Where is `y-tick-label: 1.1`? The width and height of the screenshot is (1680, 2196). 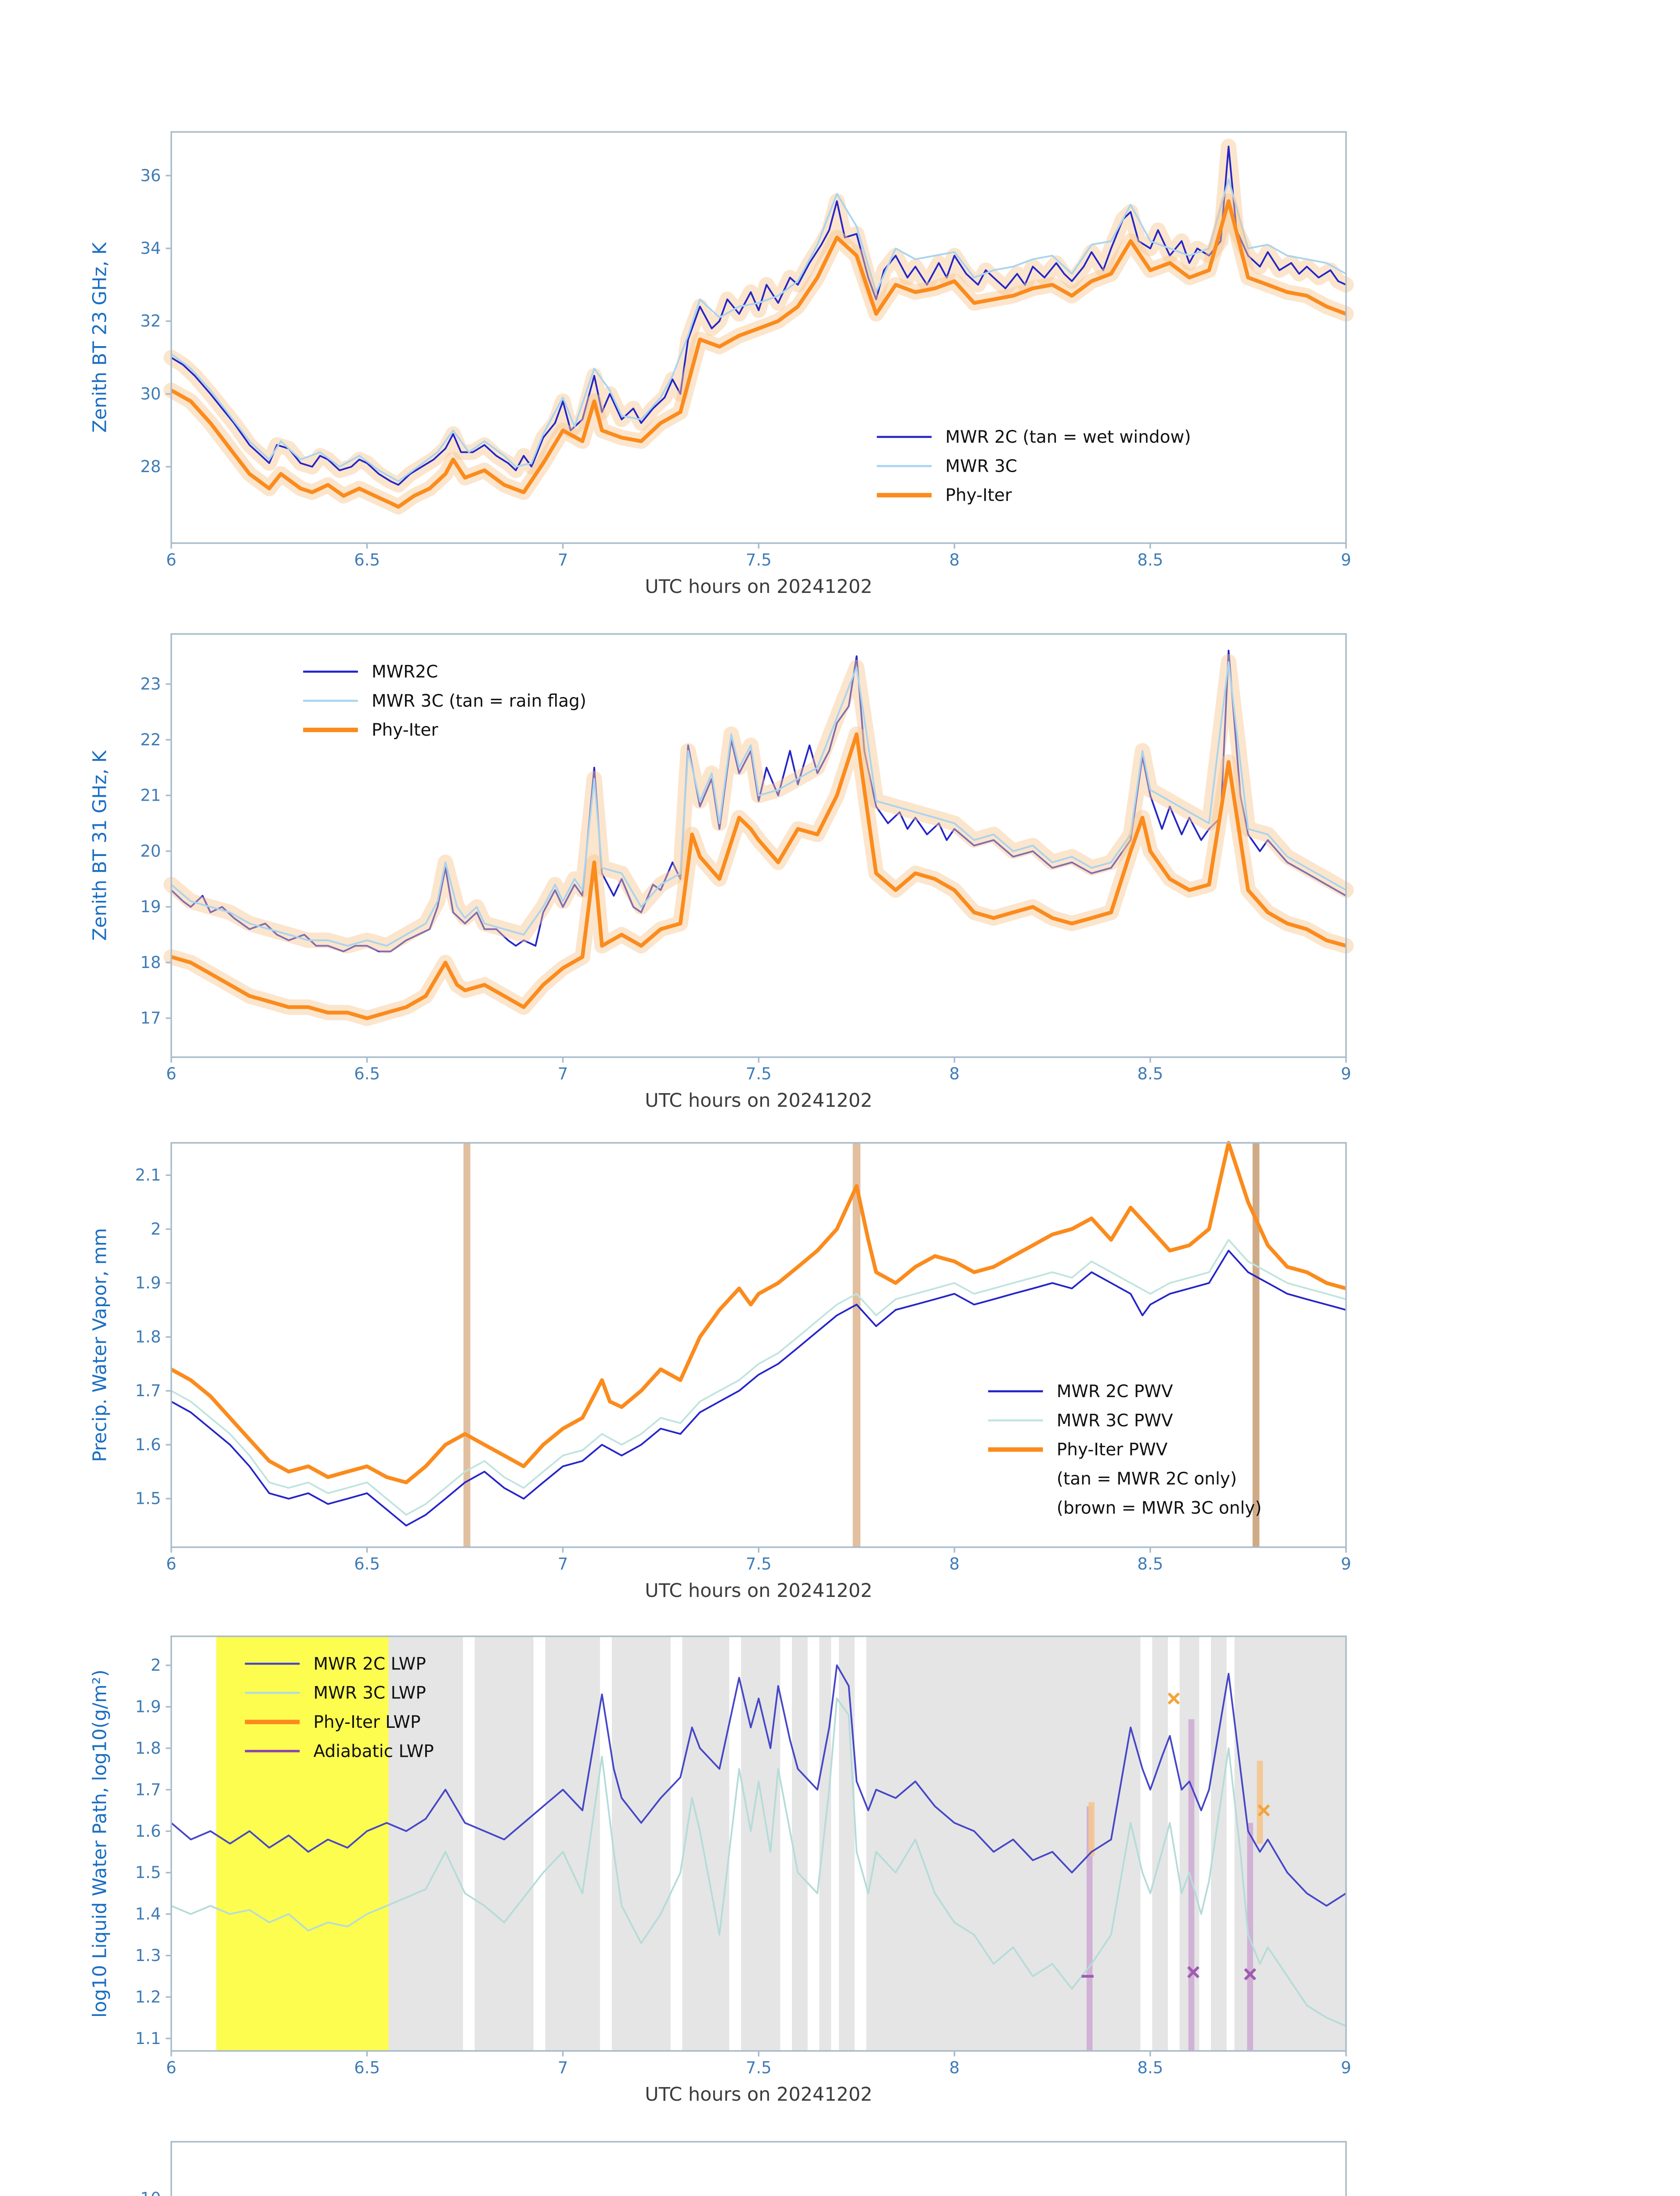
y-tick-label: 1.1 is located at coordinates (148, 2038).